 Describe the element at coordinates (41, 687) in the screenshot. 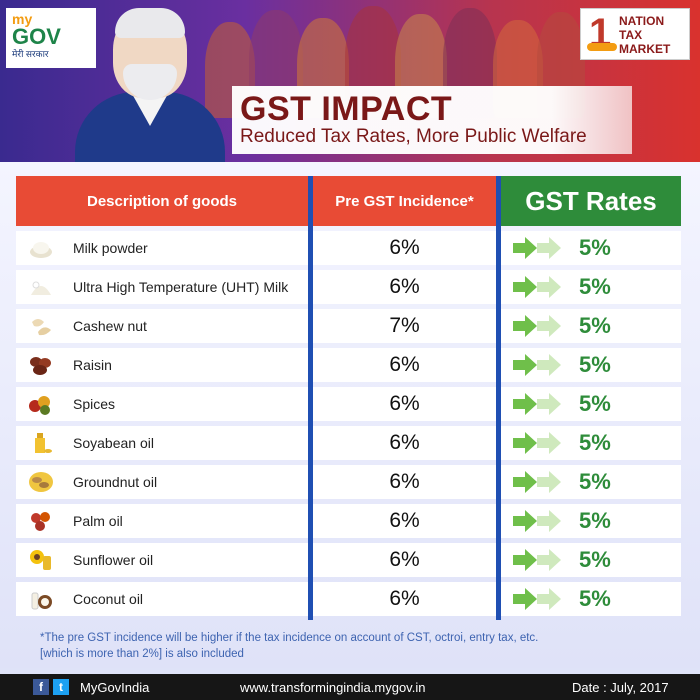

I see `facebook-icon: f` at that location.